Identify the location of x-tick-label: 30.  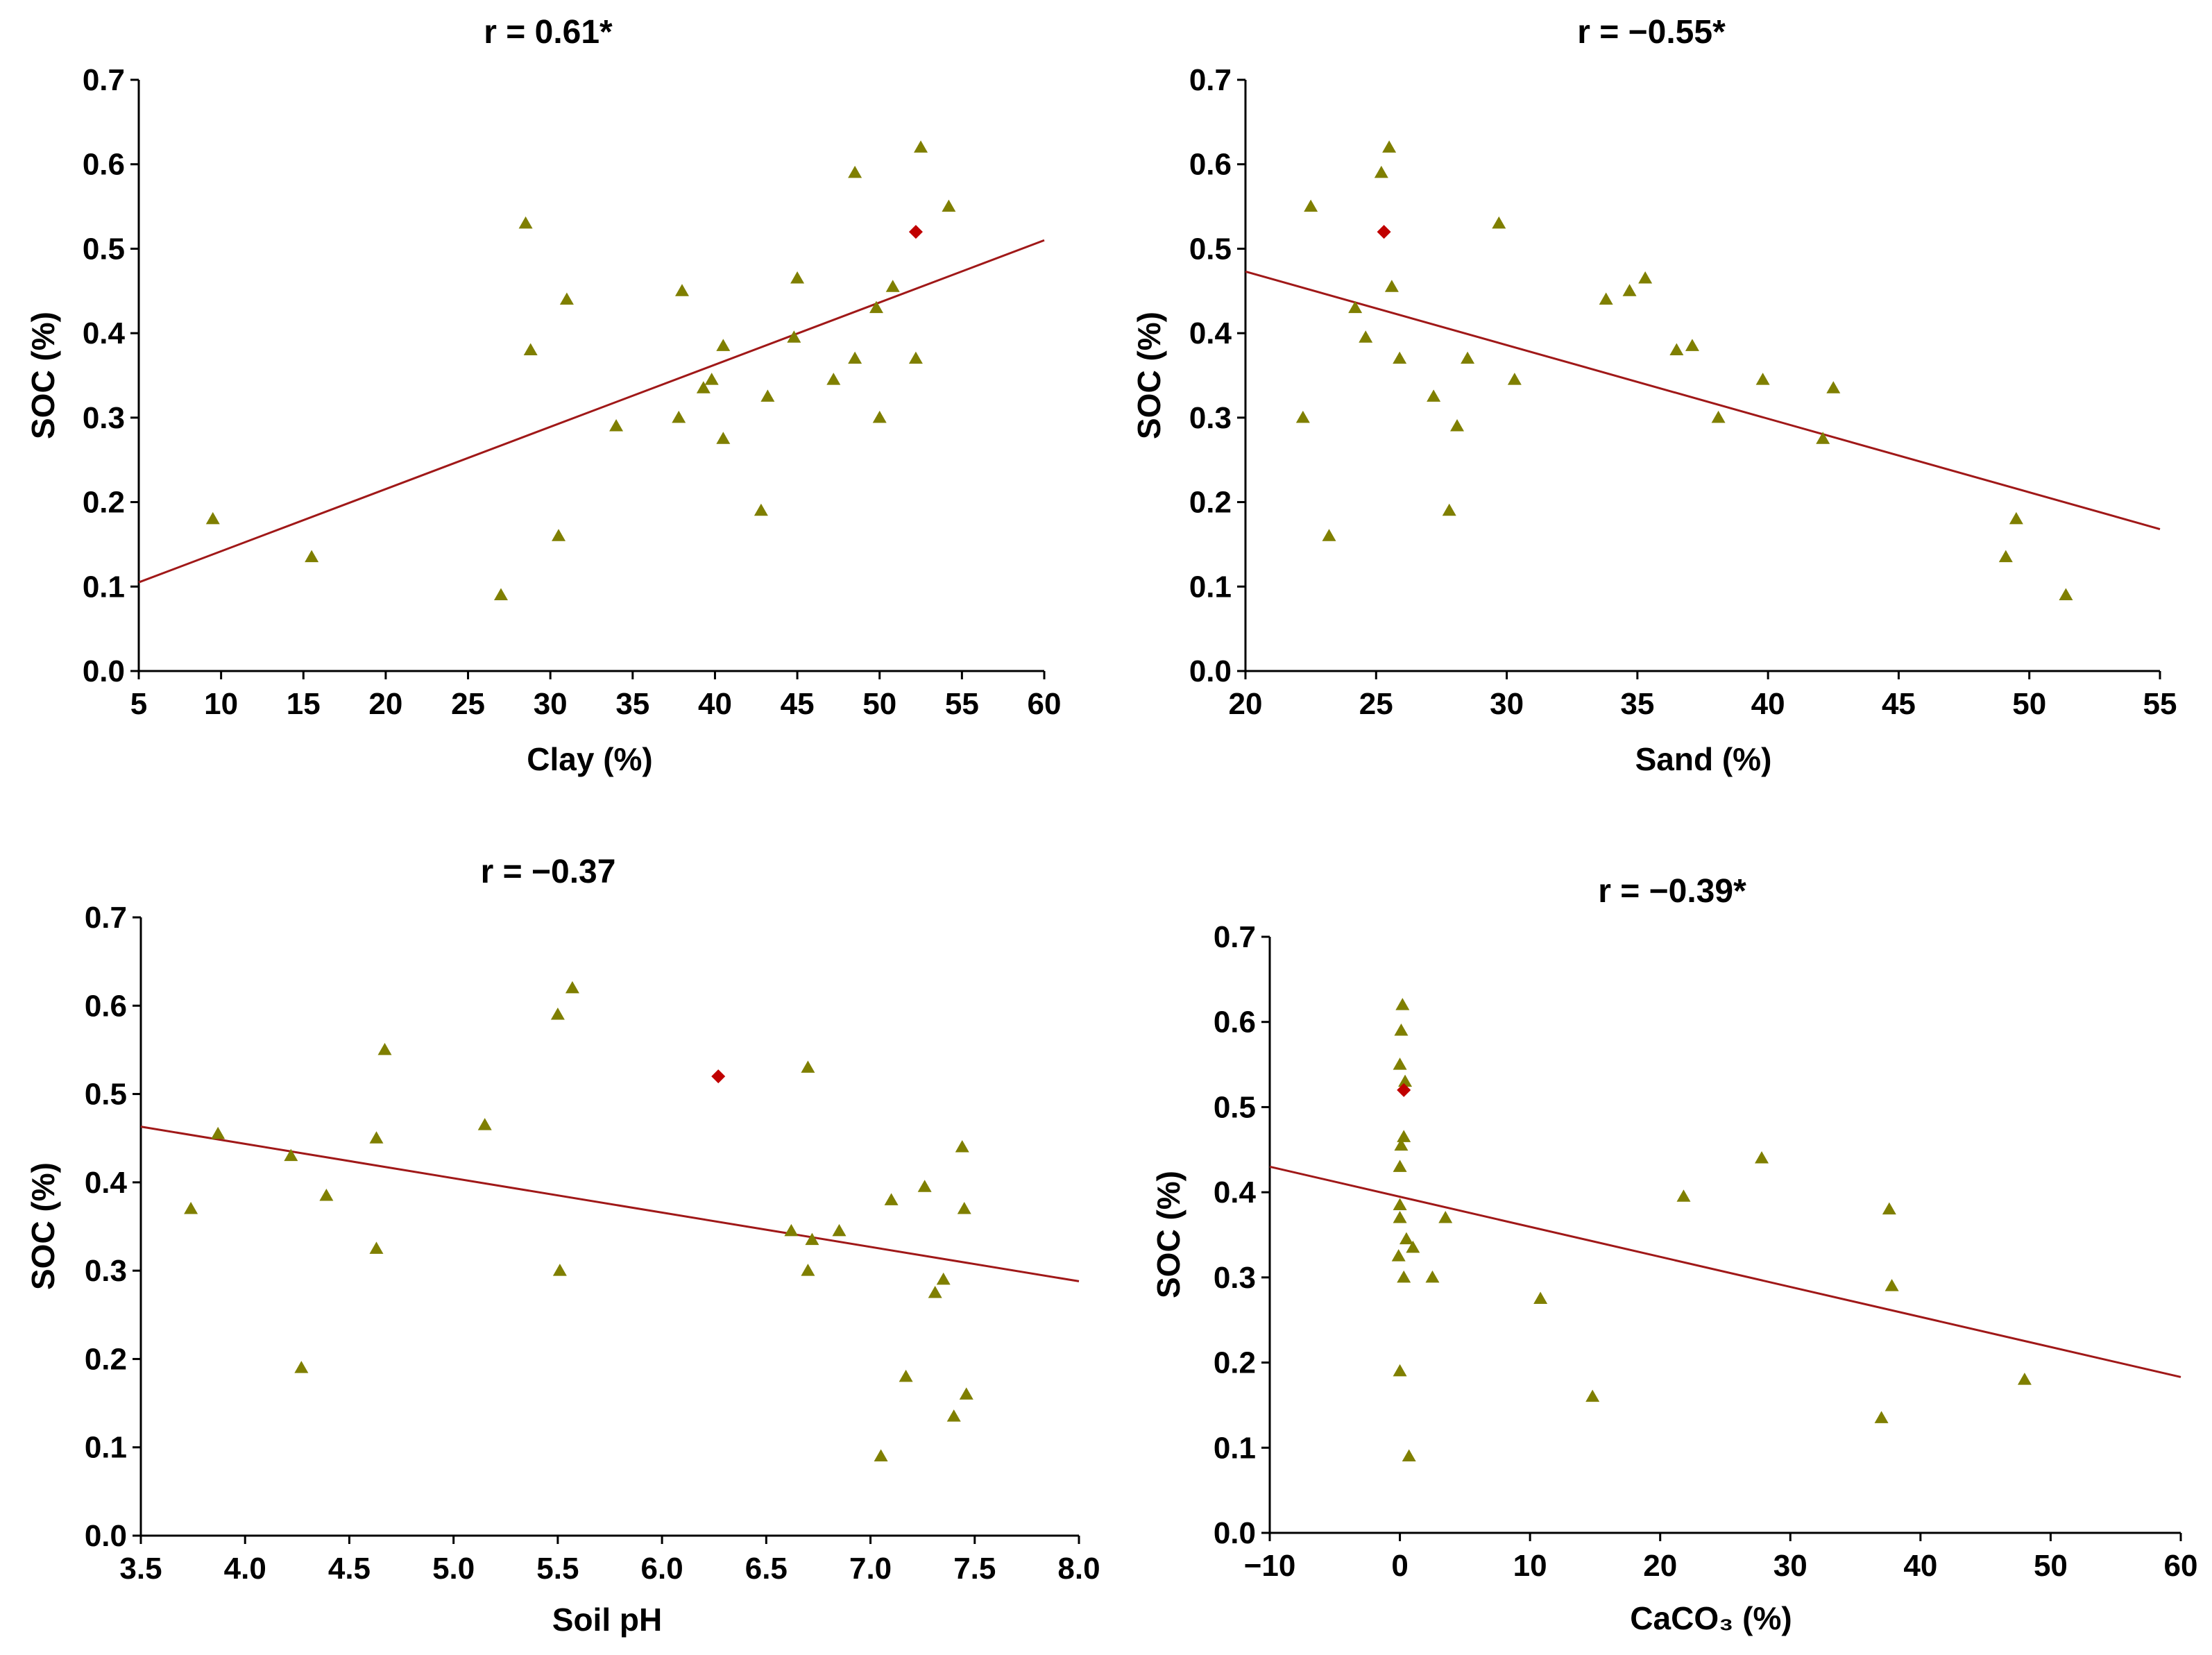
(1790, 1566).